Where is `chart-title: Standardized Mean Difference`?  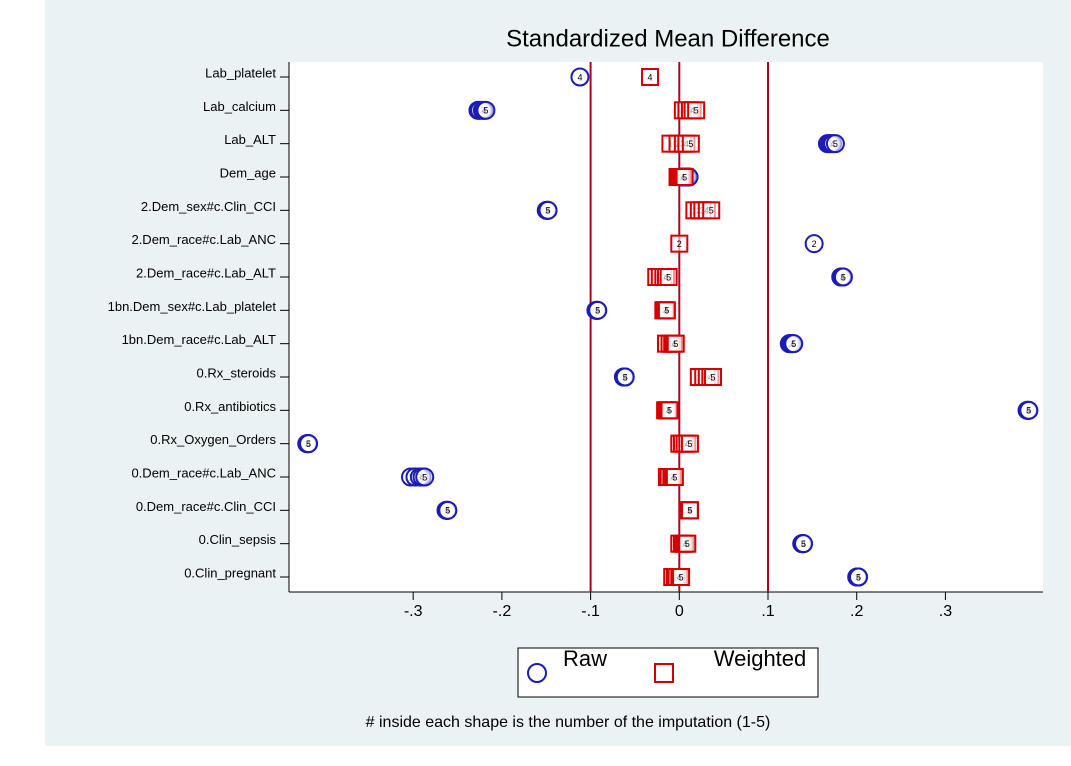 chart-title: Standardized Mean Difference is located at coordinates (668, 38).